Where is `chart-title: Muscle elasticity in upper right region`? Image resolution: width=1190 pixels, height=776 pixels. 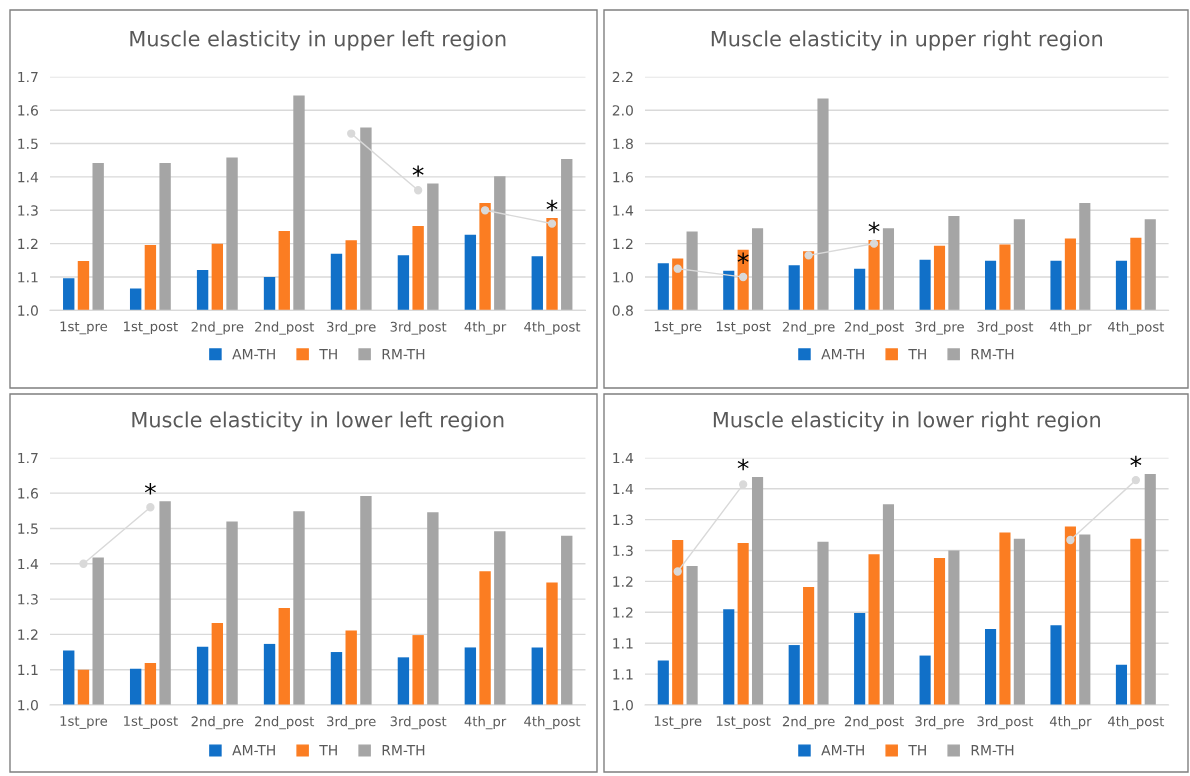
chart-title: Muscle elasticity in upper right region is located at coordinates (906, 40).